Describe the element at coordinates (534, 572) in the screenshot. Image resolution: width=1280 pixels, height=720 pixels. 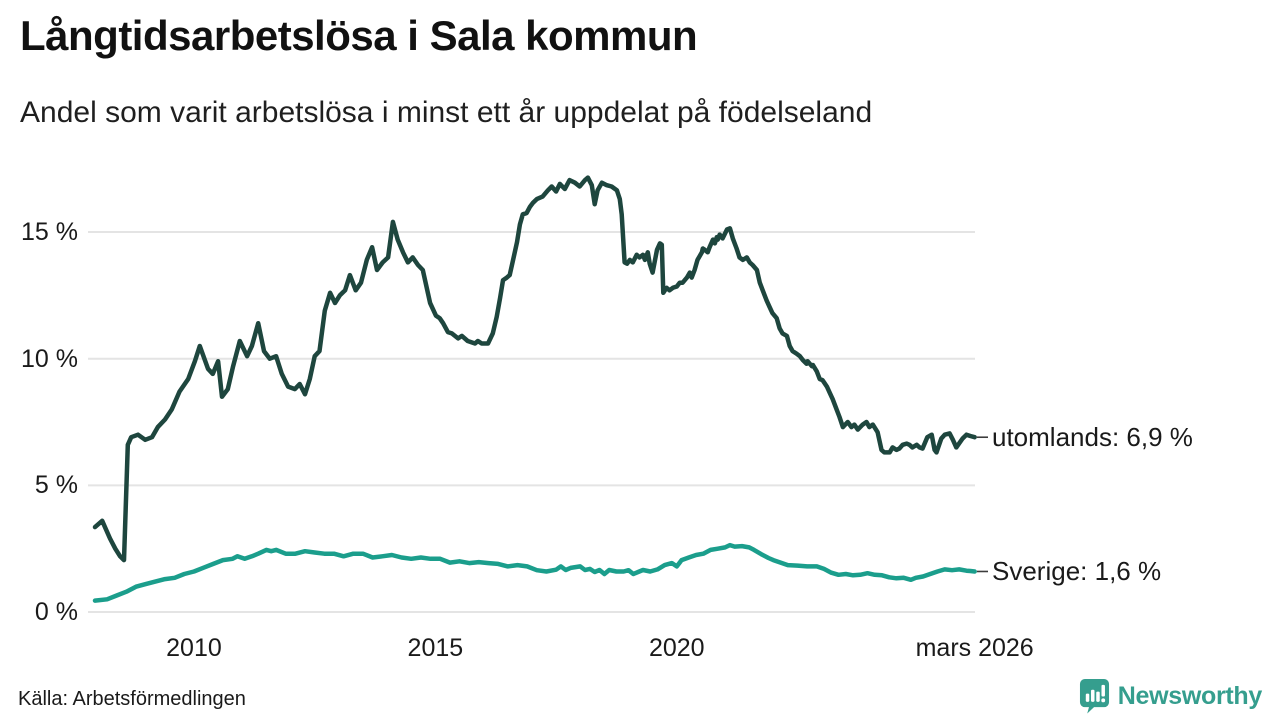
I see `series-line-Sverige` at that location.